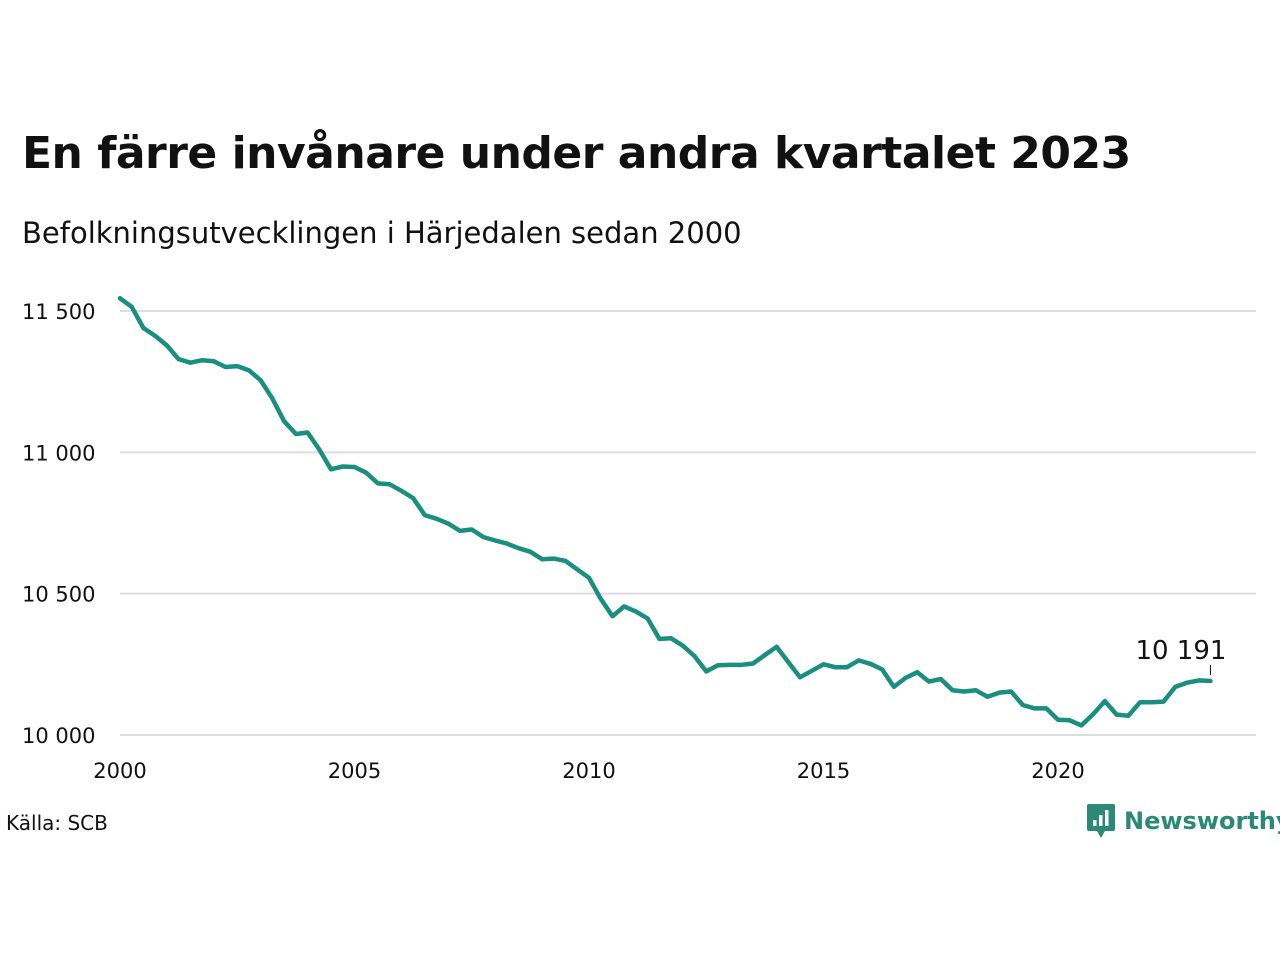 The width and height of the screenshot is (1280, 960). What do you see at coordinates (58, 736) in the screenshot?
I see `y-tick-label: 10 000` at bounding box center [58, 736].